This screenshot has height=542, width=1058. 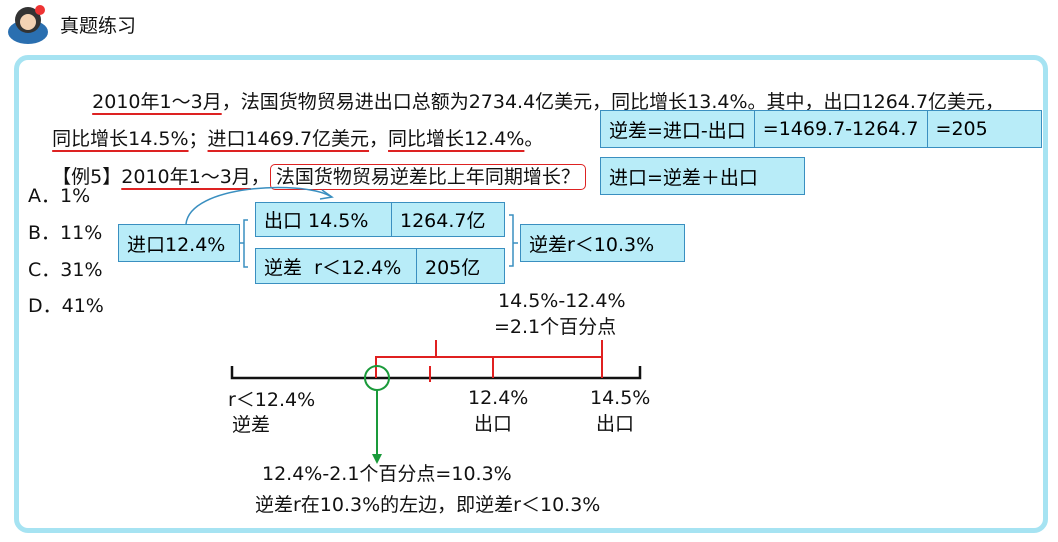 I want to click on tree-result: 逆差r＜10.3%, so click(x=602, y=243).